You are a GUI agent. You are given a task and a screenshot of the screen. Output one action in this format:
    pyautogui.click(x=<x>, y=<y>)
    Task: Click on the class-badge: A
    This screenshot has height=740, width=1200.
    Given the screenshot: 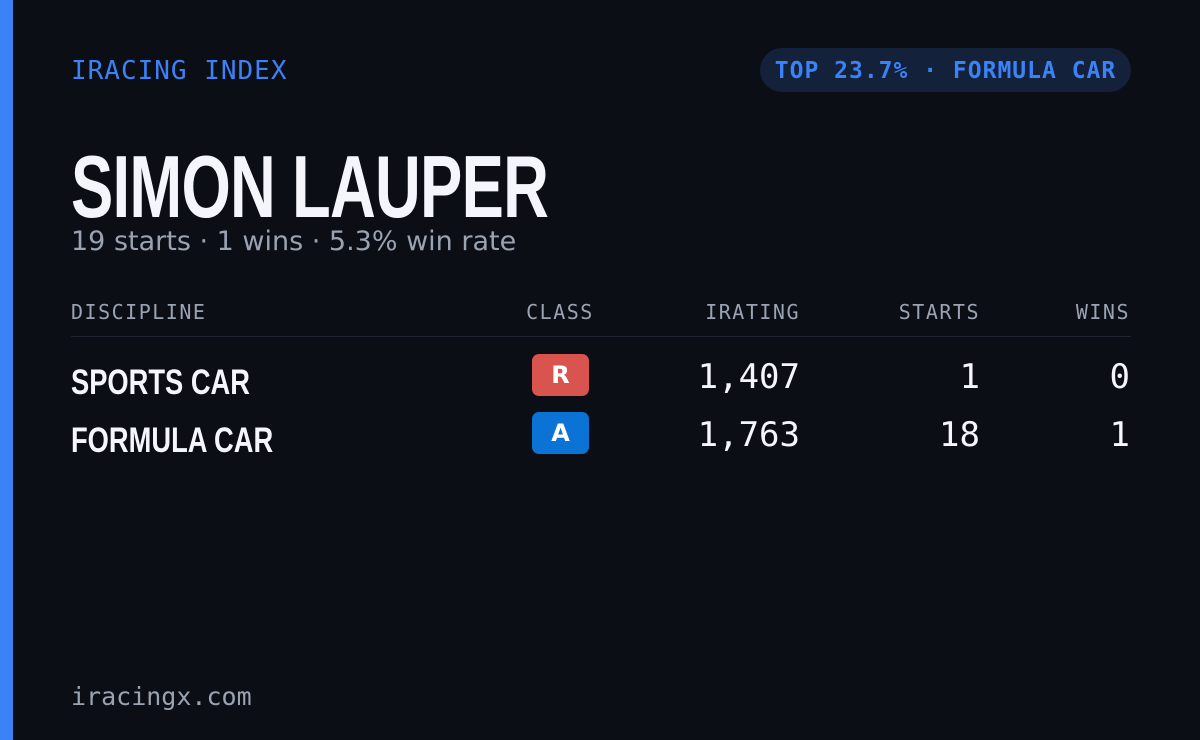 What is the action you would take?
    pyautogui.click(x=560, y=433)
    